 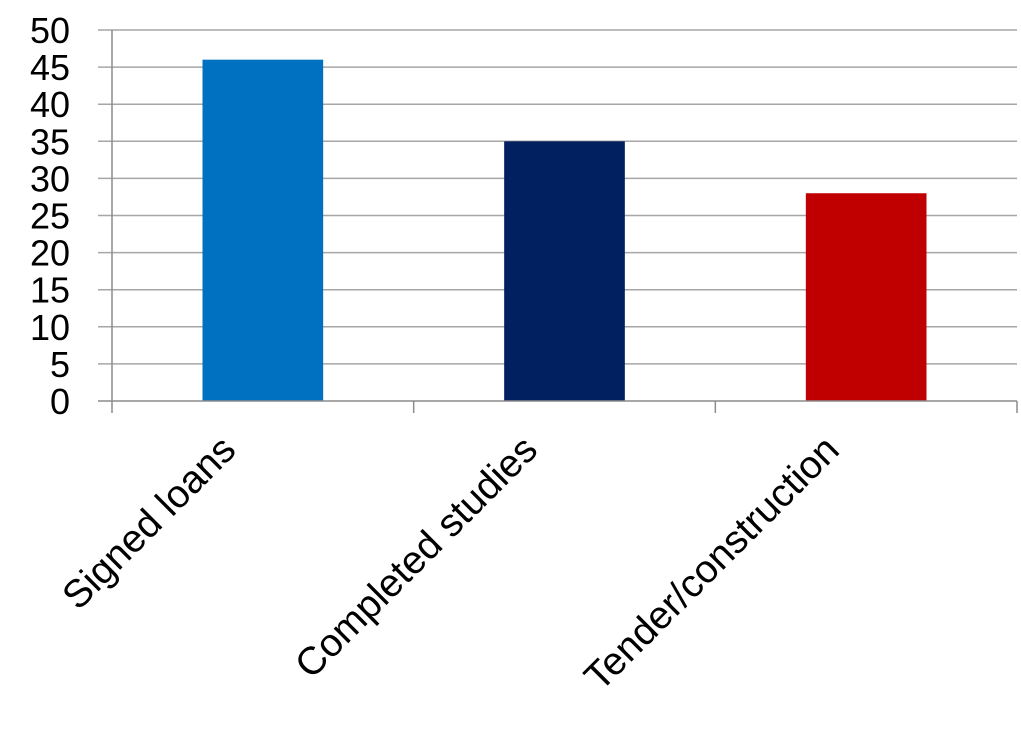 What do you see at coordinates (50, 67) in the screenshot?
I see `y-tick-label: 45` at bounding box center [50, 67].